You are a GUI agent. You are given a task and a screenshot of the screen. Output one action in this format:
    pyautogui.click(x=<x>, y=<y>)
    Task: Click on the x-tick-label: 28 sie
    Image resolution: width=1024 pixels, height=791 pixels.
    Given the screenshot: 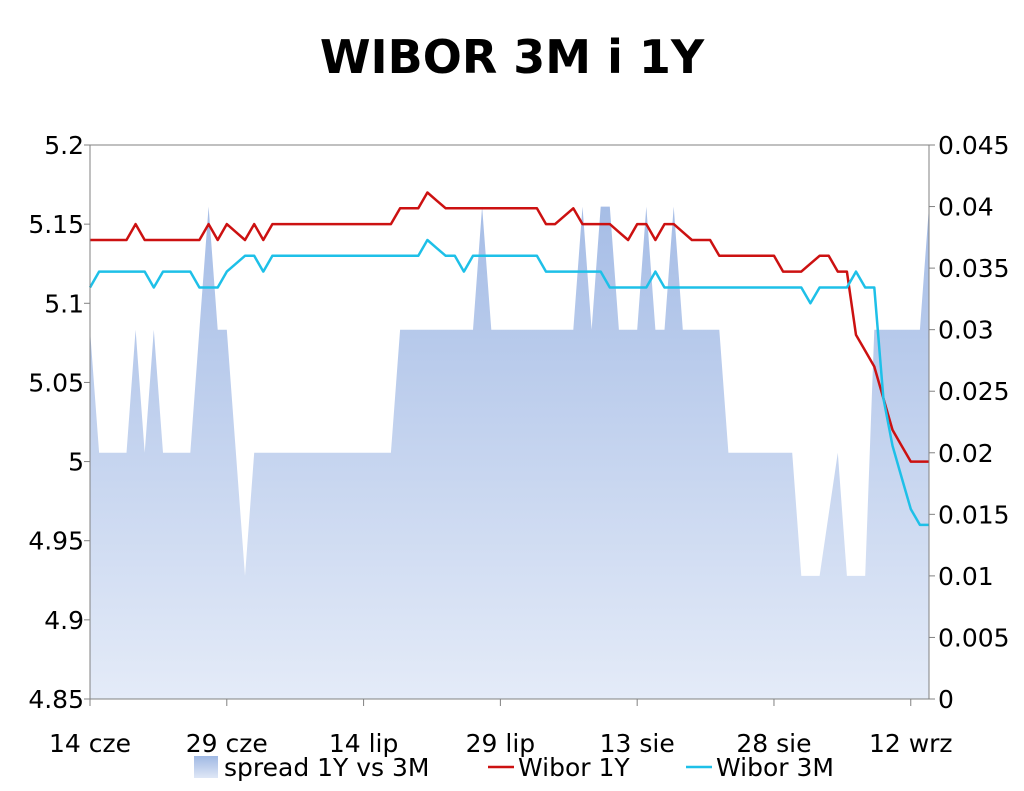 What is the action you would take?
    pyautogui.click(x=773, y=743)
    